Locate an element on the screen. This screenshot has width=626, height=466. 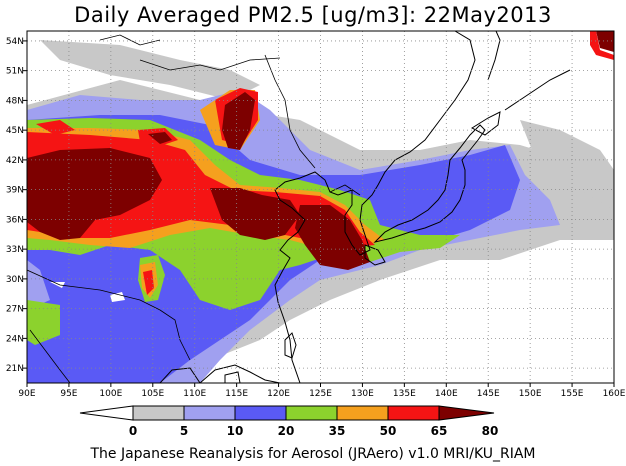
colorbar-label: 10 is located at coordinates (235, 431).